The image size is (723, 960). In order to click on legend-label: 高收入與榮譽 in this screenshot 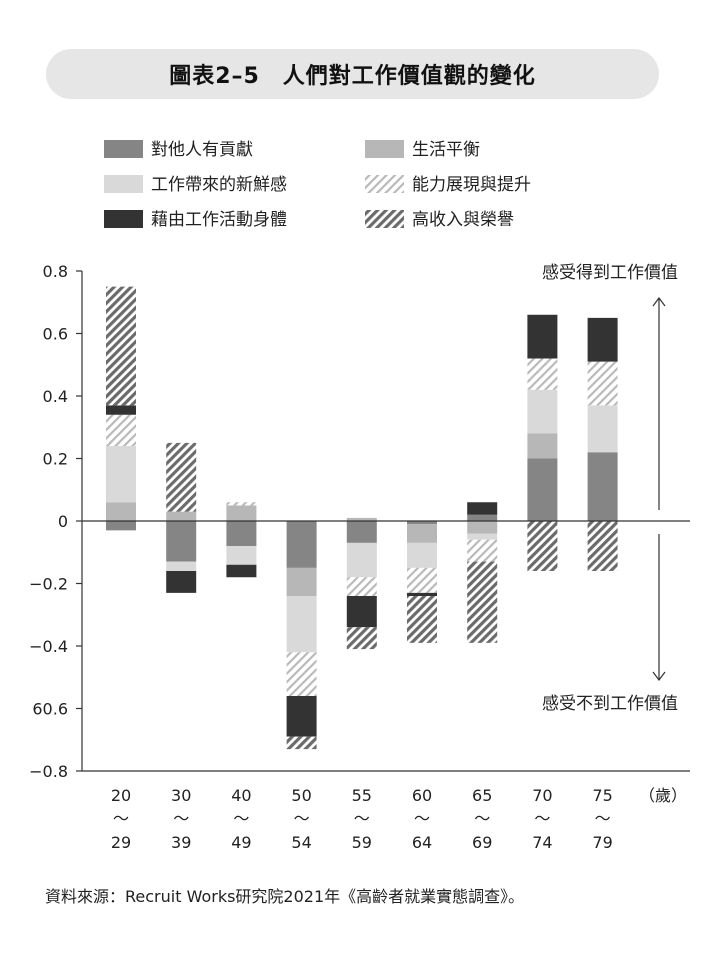, I will do `click(463, 220)`.